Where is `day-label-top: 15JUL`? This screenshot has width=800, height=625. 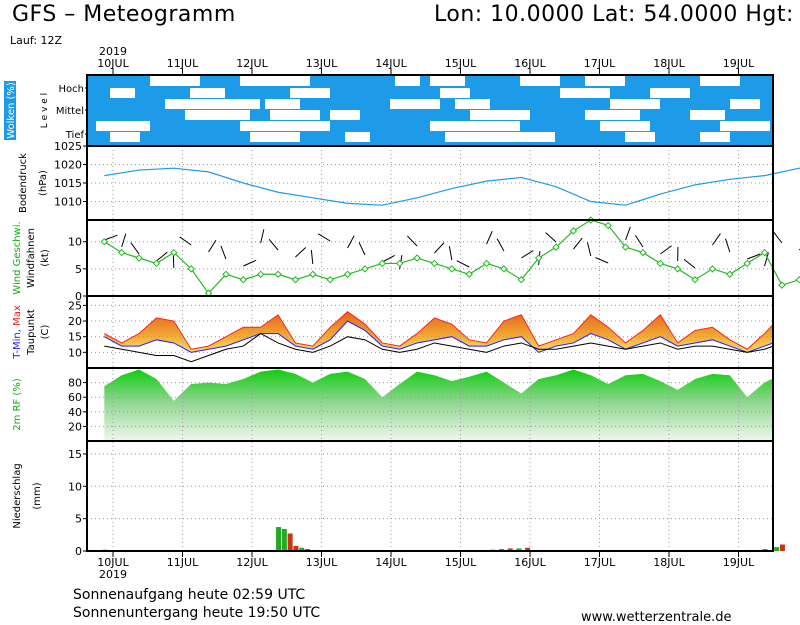
day-label-top: 15JUL is located at coordinates (461, 63).